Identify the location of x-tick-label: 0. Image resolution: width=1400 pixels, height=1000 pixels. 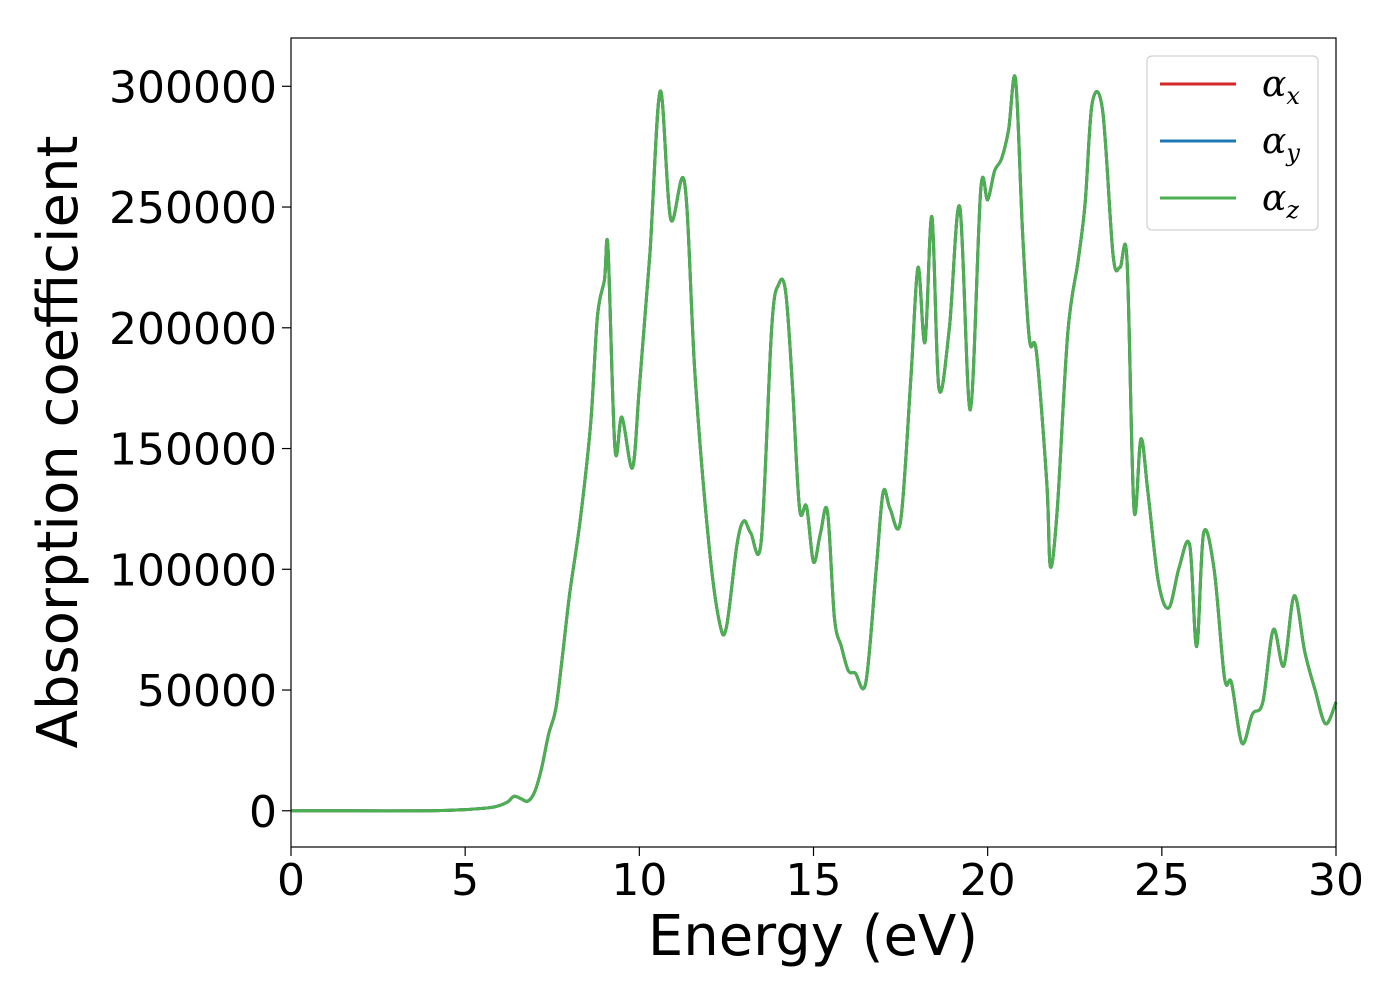
(291, 880).